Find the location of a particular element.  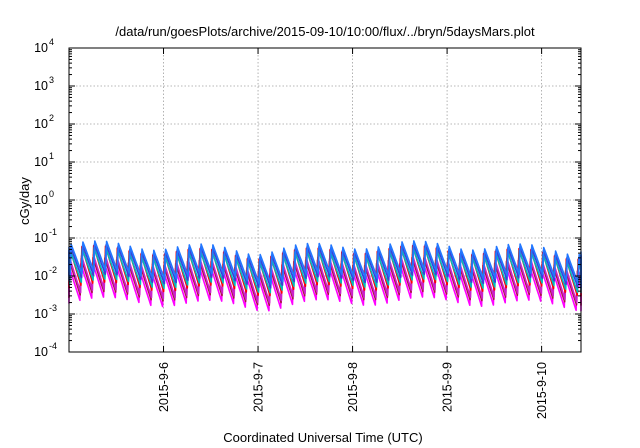

y-tick-exponent: 1 is located at coordinates (51, 156).